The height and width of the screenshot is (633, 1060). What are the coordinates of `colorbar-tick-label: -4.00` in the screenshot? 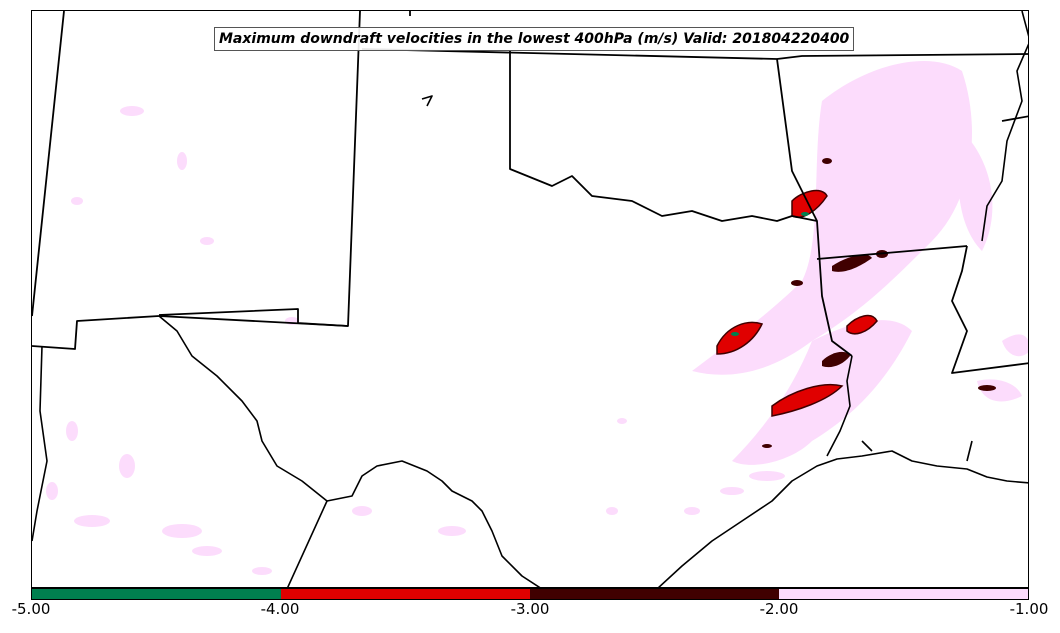 It's located at (280, 609).